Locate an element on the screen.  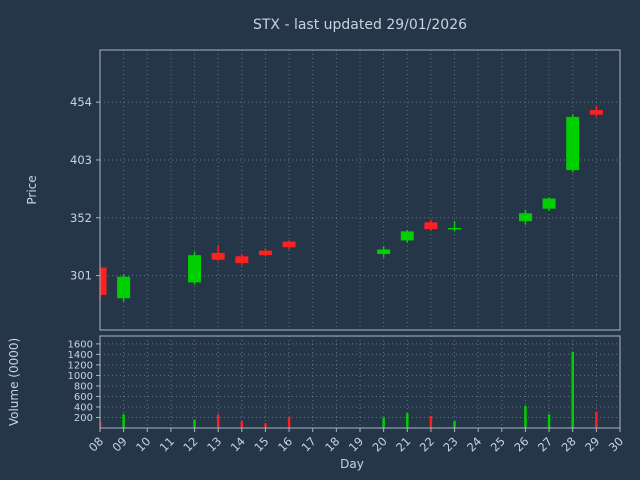
volume-tick-label: 1600 is located at coordinates (80, 344).